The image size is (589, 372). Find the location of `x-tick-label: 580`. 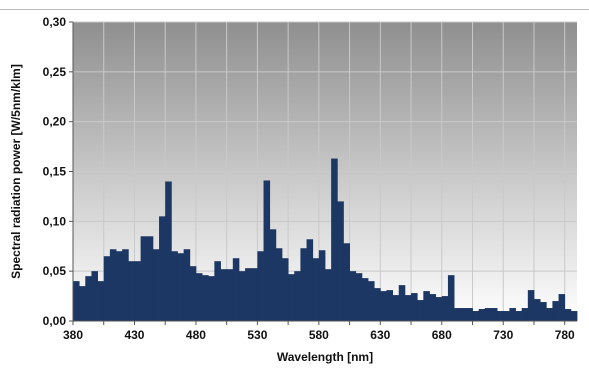

x-tick-label: 580 is located at coordinates (319, 335).